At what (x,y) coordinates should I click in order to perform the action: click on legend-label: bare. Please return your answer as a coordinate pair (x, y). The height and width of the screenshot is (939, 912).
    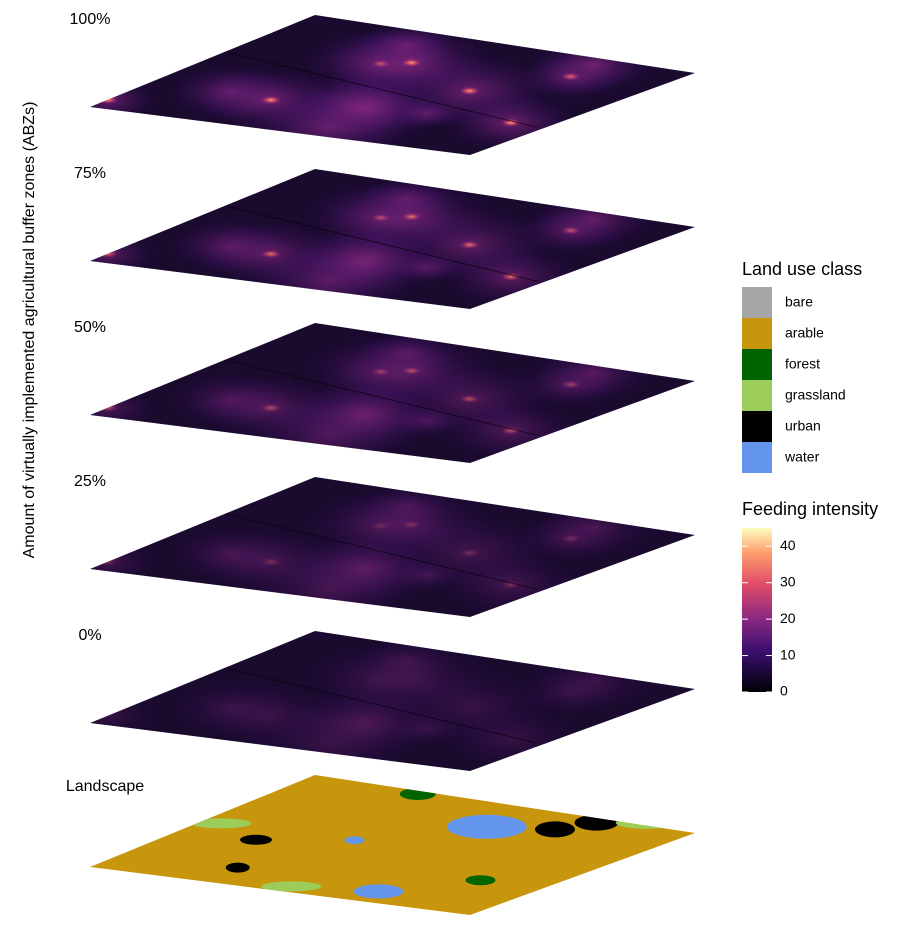
    Looking at the image, I should click on (799, 302).